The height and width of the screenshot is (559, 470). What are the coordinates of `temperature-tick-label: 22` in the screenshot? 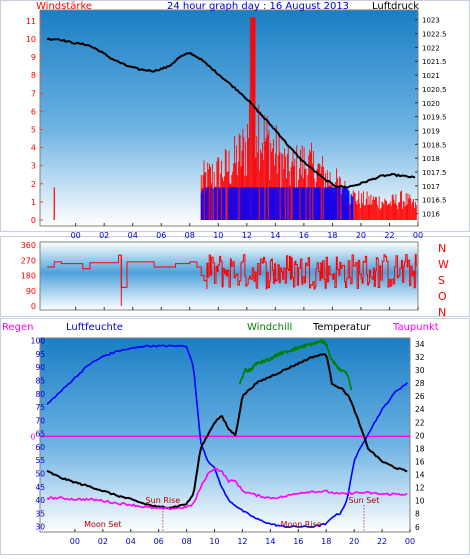 It's located at (420, 422).